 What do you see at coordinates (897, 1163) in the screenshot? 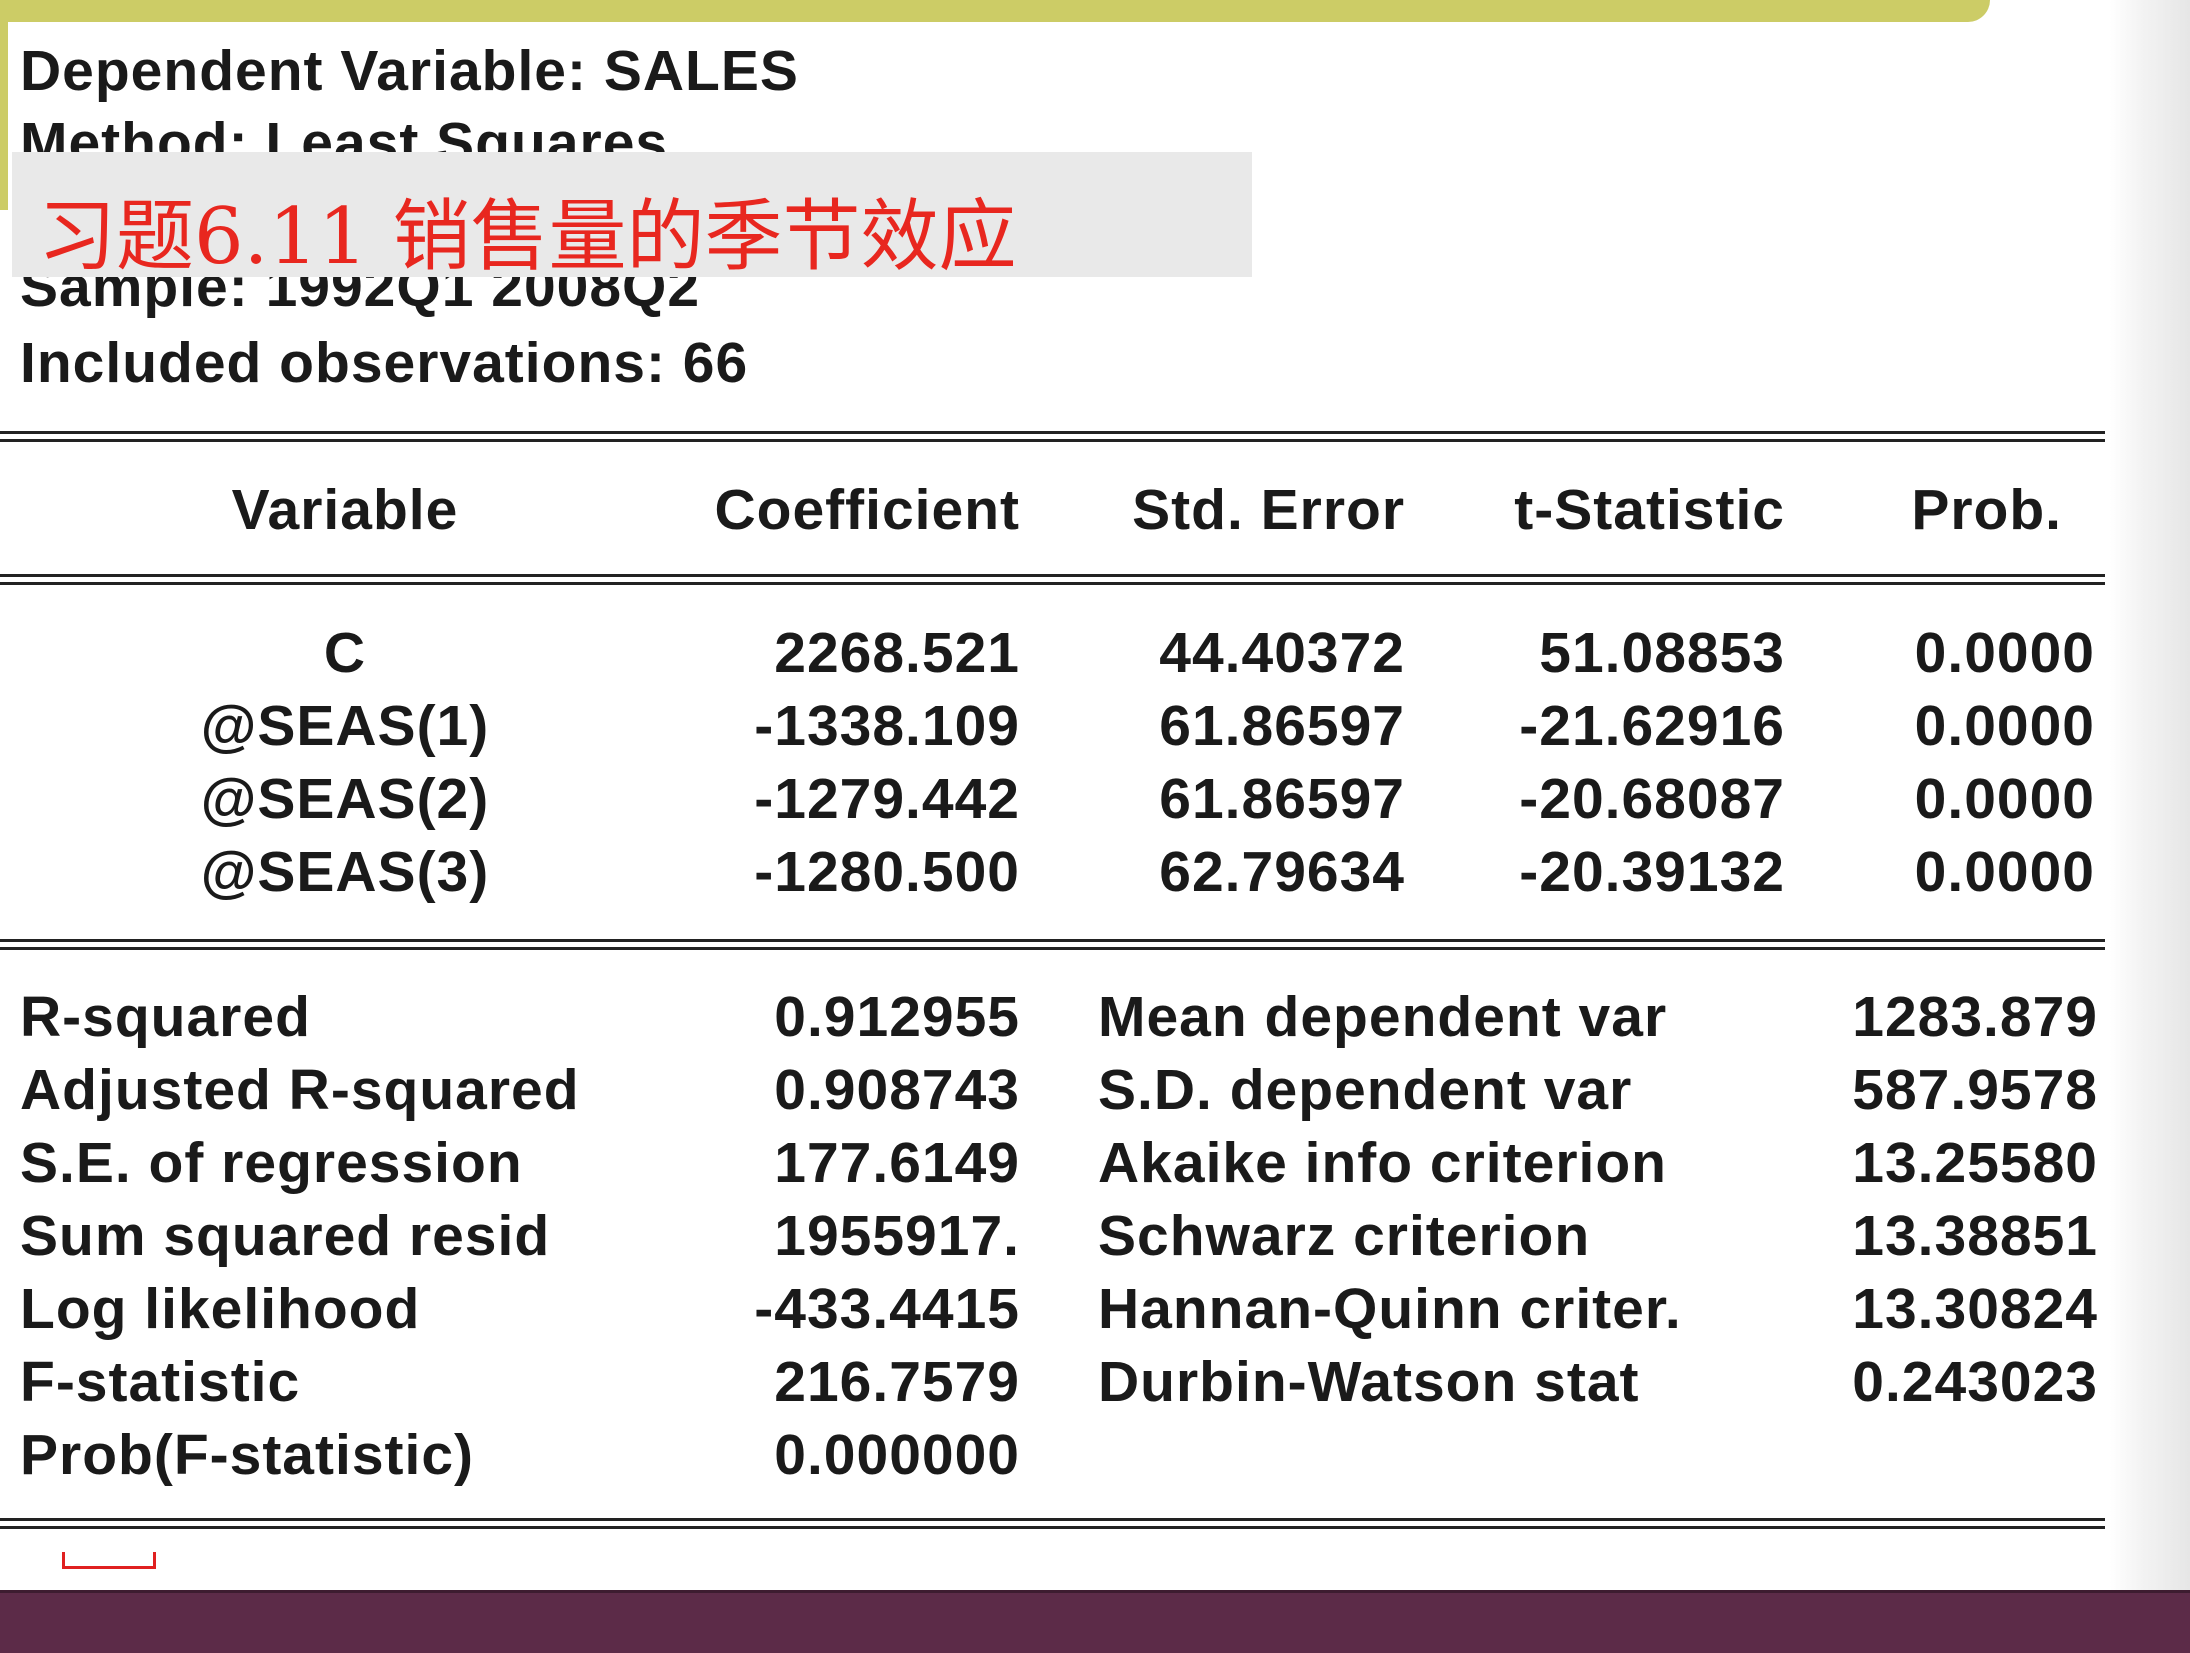
I see `stat-value: 177.6149` at bounding box center [897, 1163].